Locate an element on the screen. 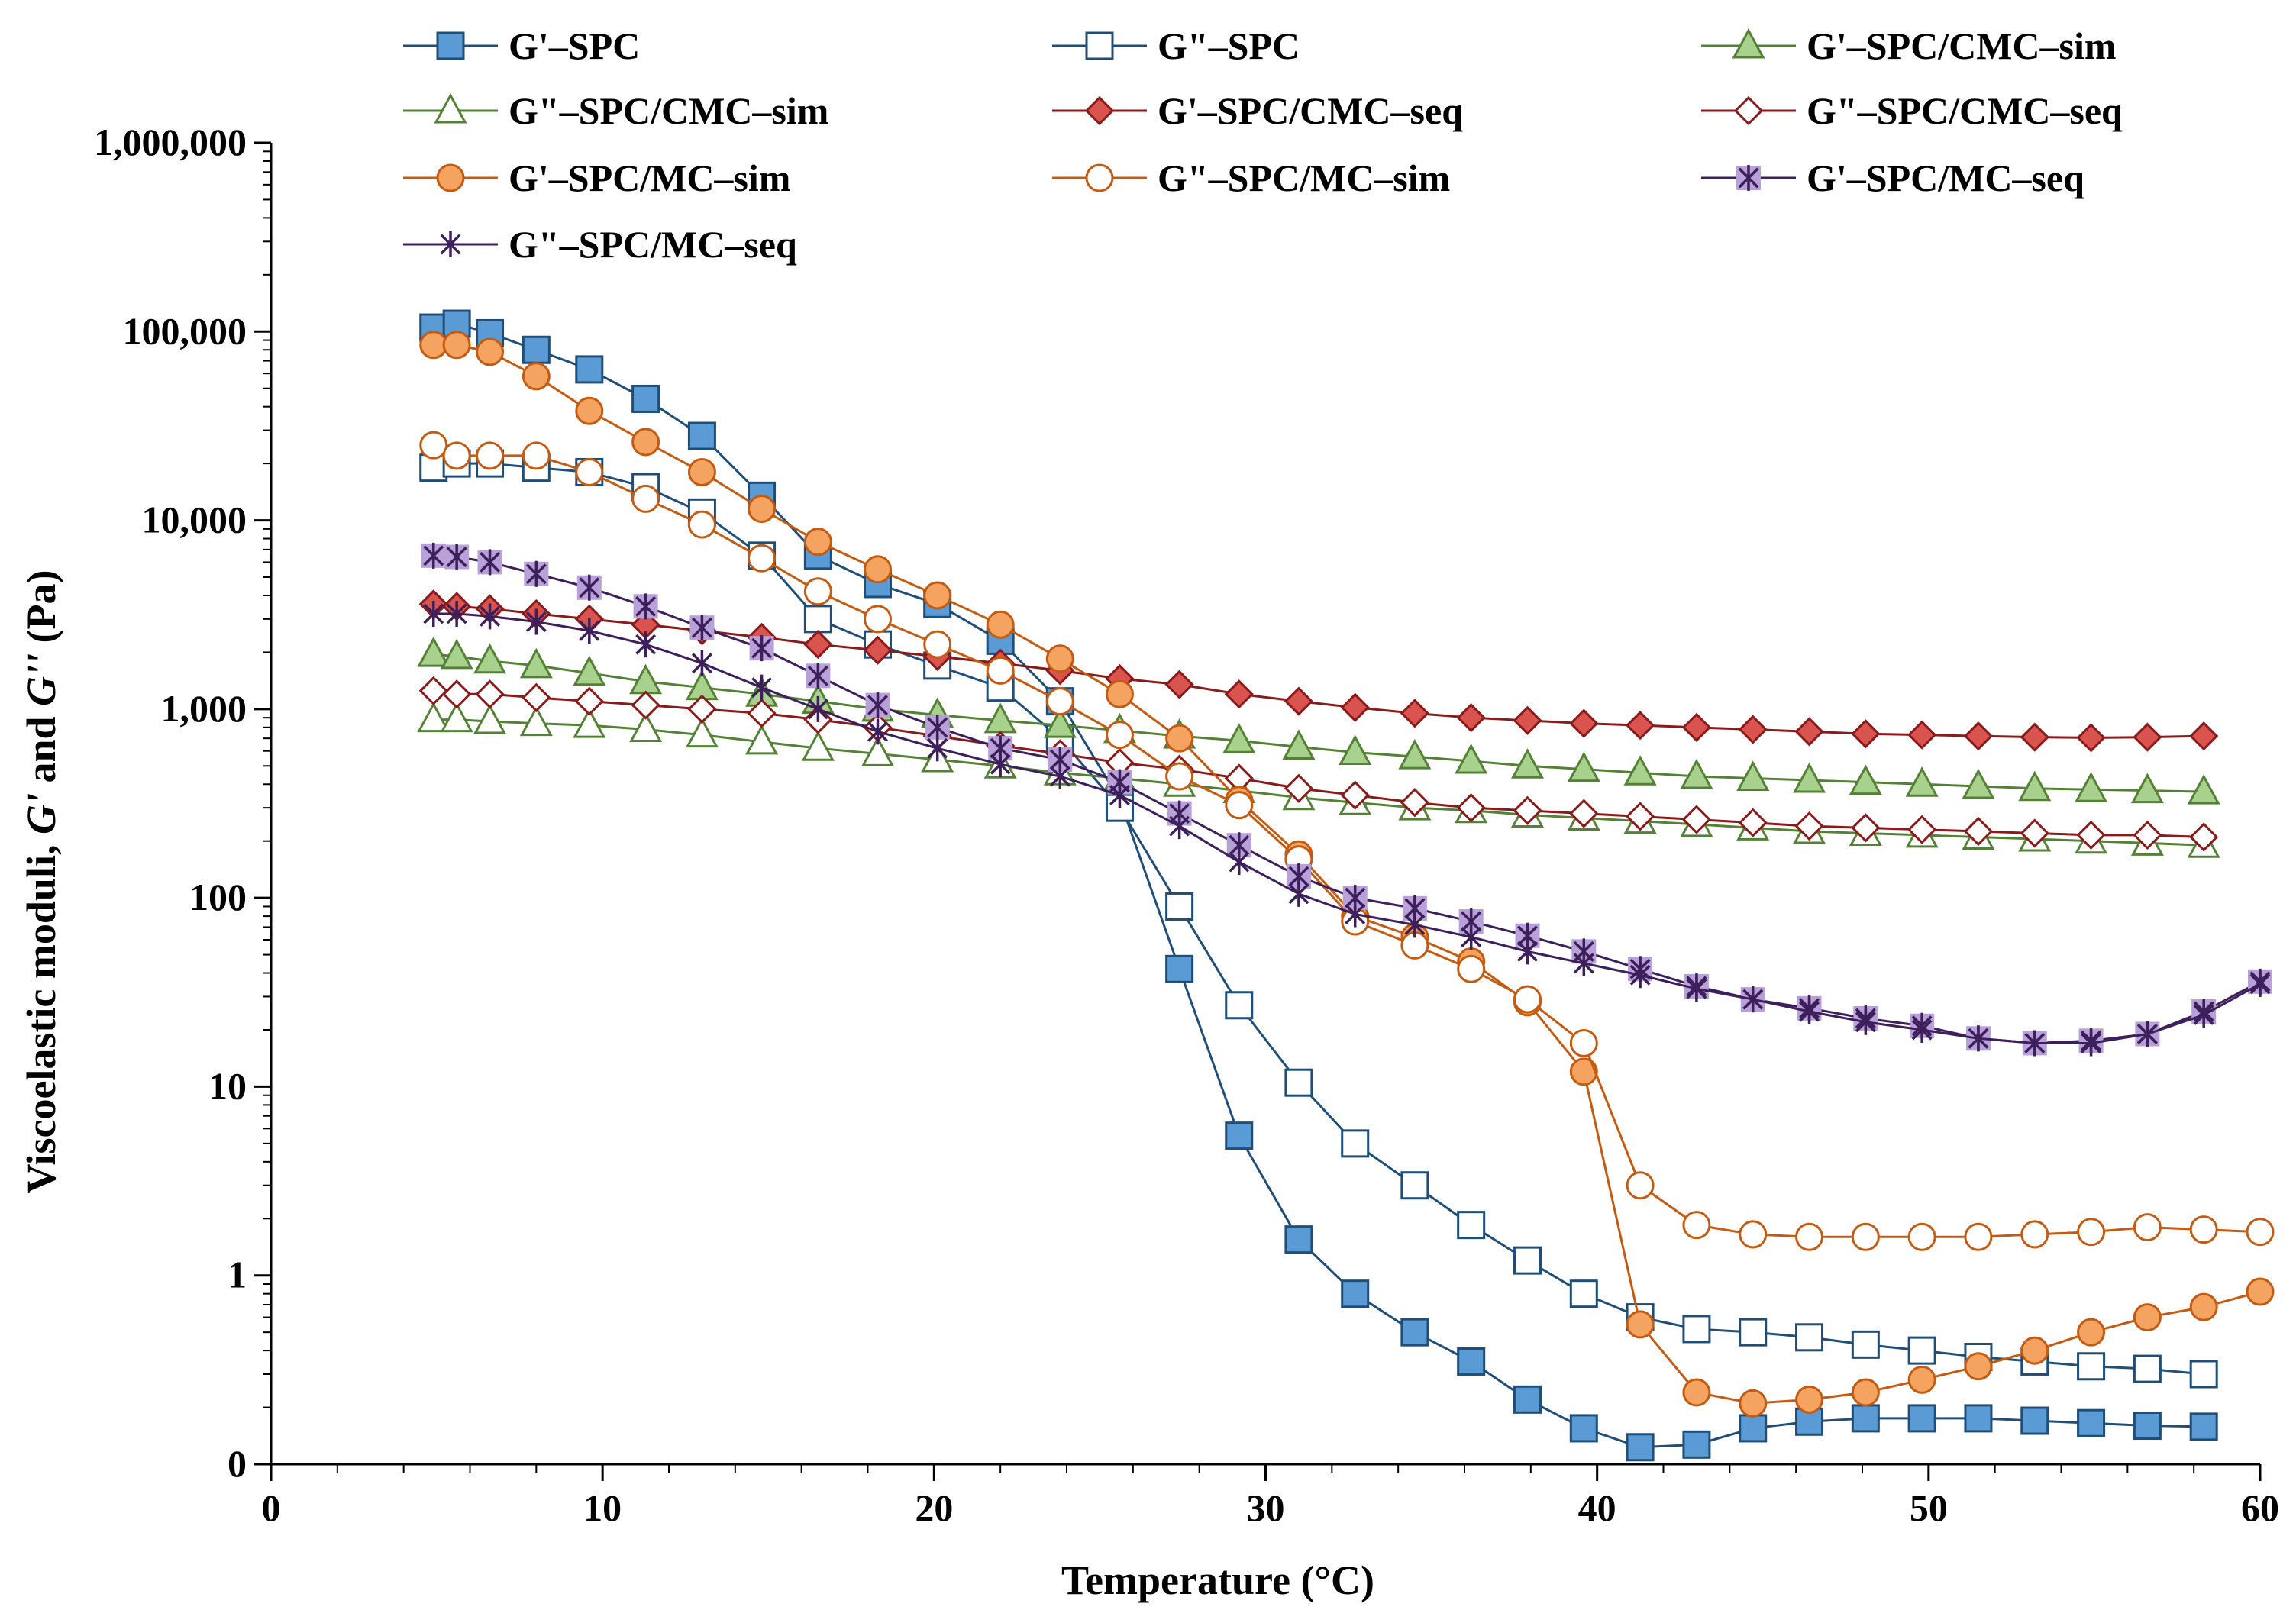  legend-entry: G'–SPC/CMC–seq is located at coordinates (1257, 110).